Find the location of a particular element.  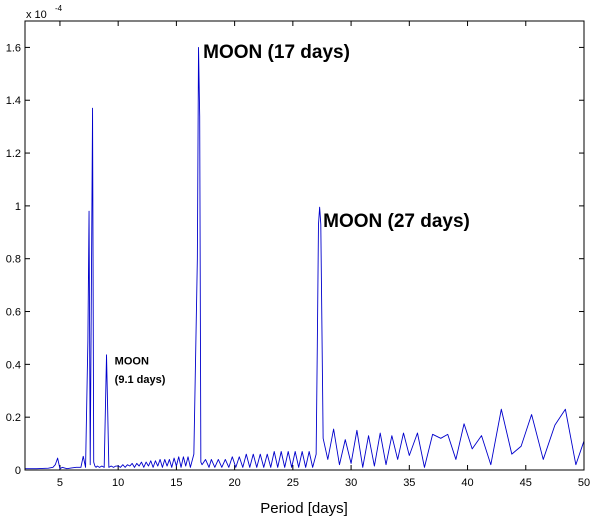

x-tick-label: 15 is located at coordinates (176, 483).